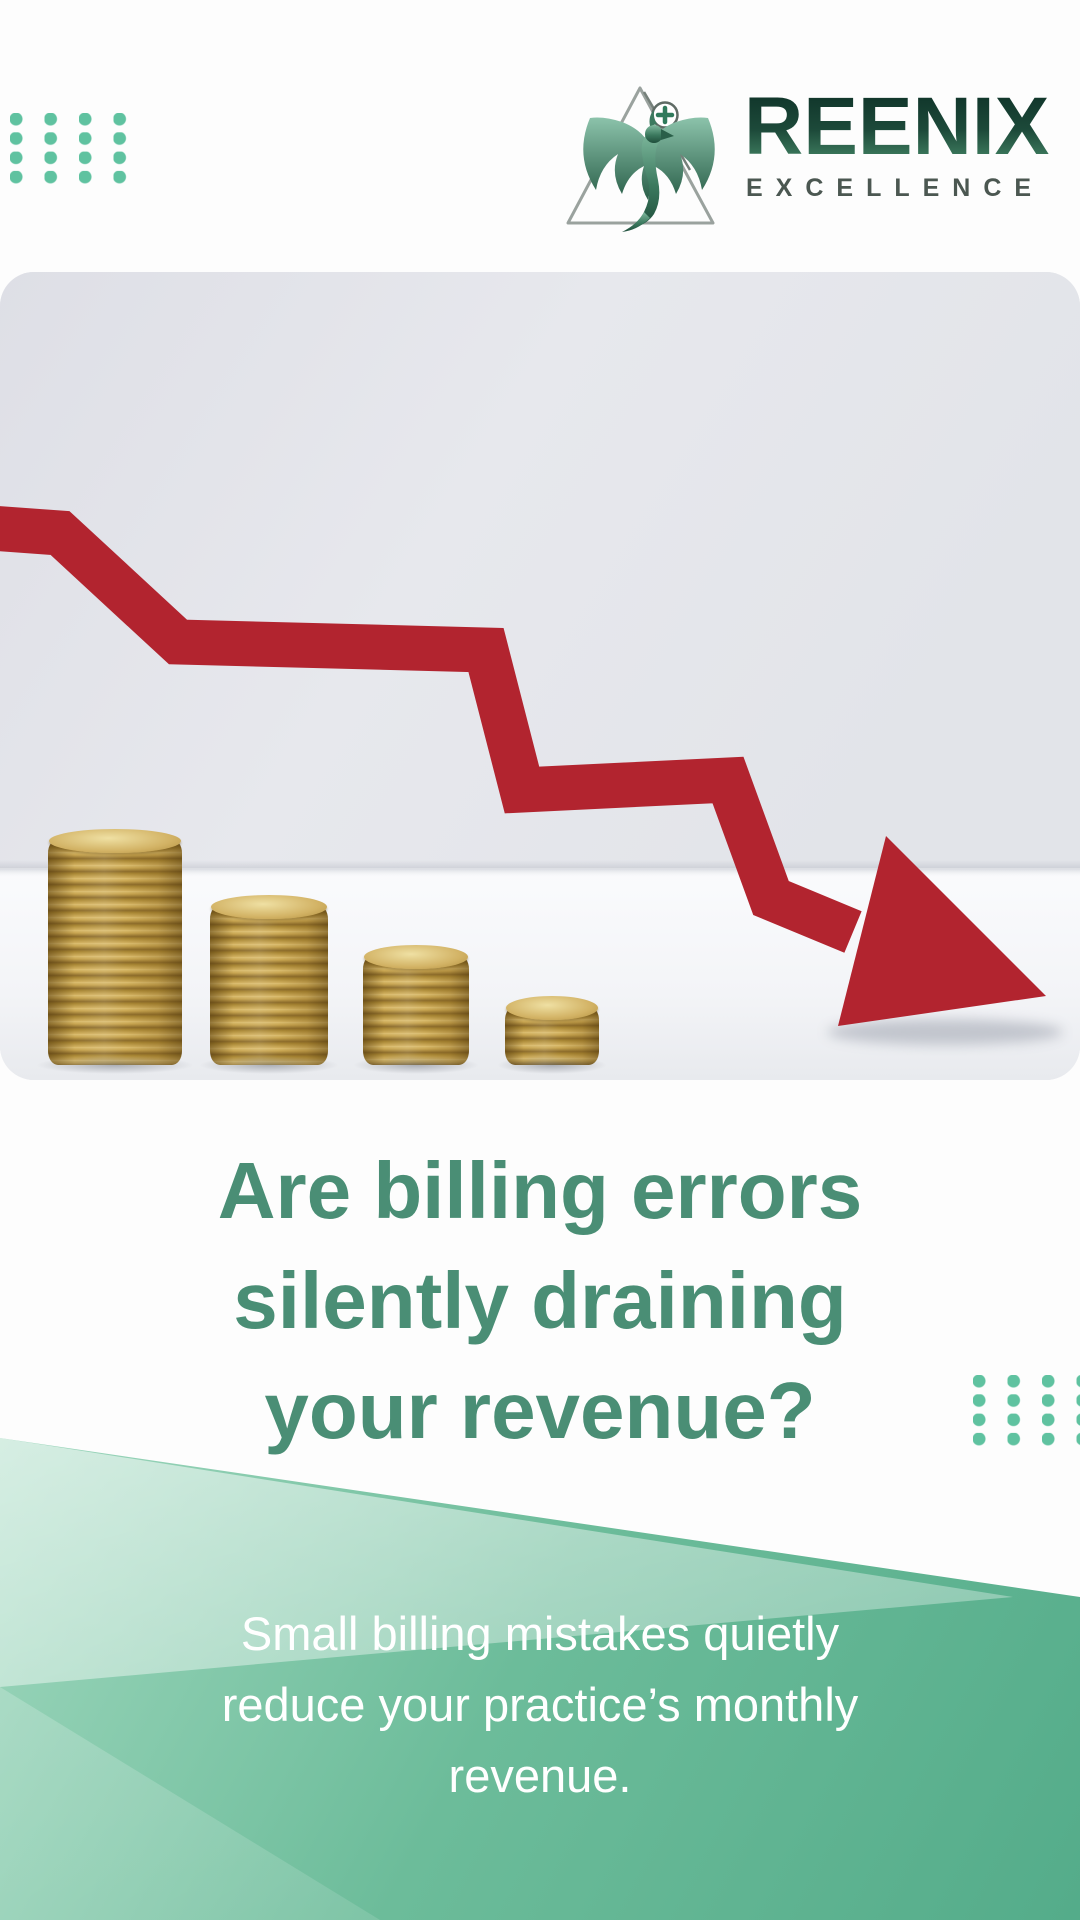 This screenshot has width=1080, height=1920. Describe the element at coordinates (540, 869) in the screenshot. I see `photo-horizon-line` at that location.